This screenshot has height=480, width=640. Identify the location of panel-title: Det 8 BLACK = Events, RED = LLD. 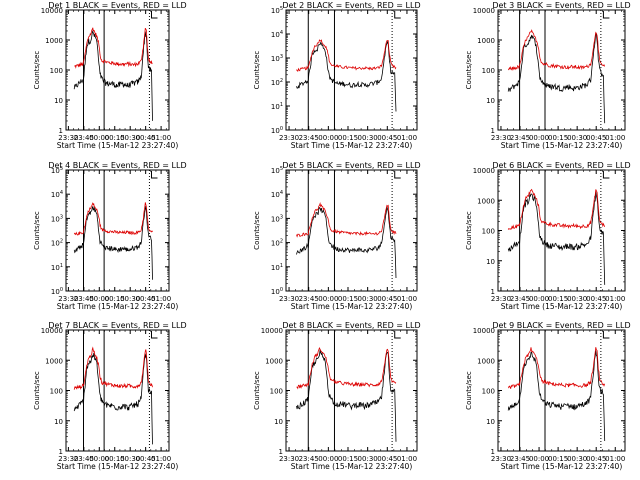
(351, 325).